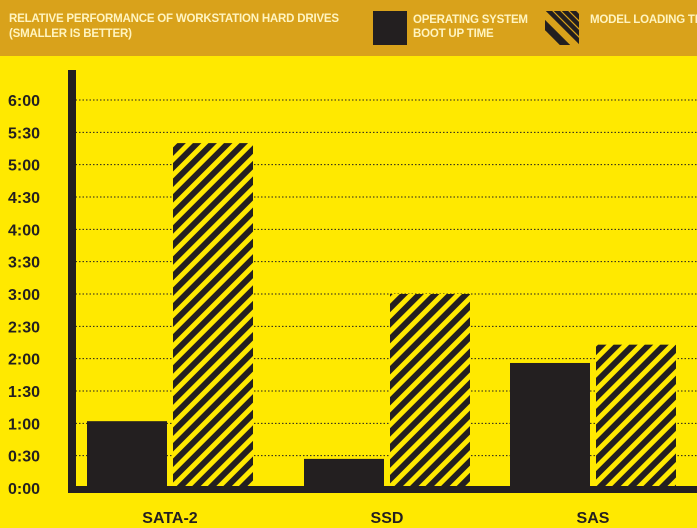  What do you see at coordinates (24, 360) in the screenshot?
I see `y-tick-label: 2:00` at bounding box center [24, 360].